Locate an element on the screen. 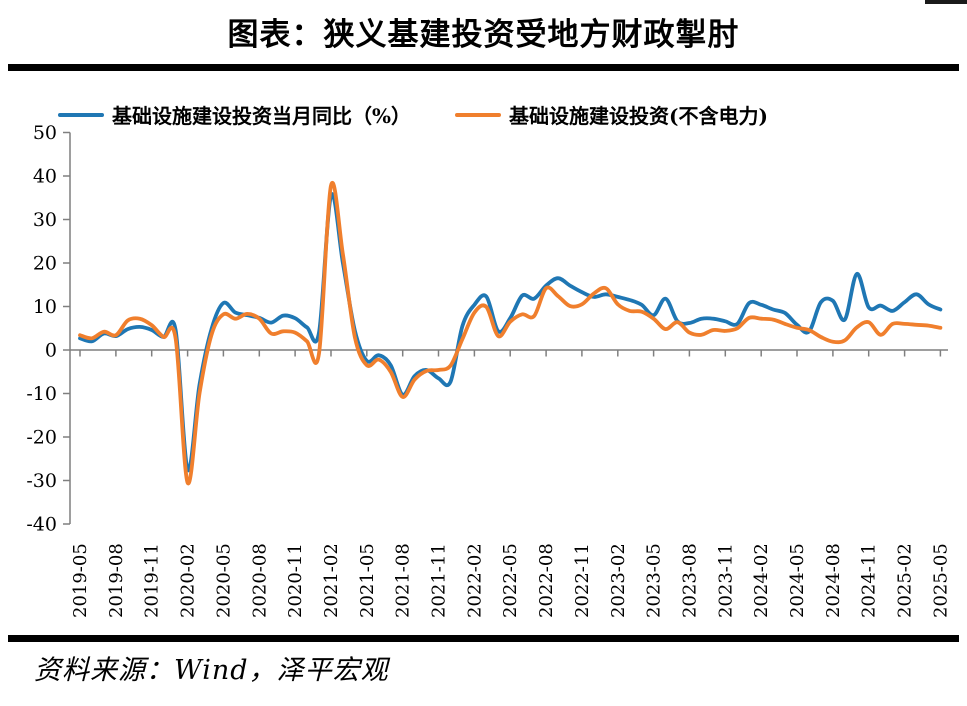  svg-text: 2025-02 is located at coordinates (905, 580).